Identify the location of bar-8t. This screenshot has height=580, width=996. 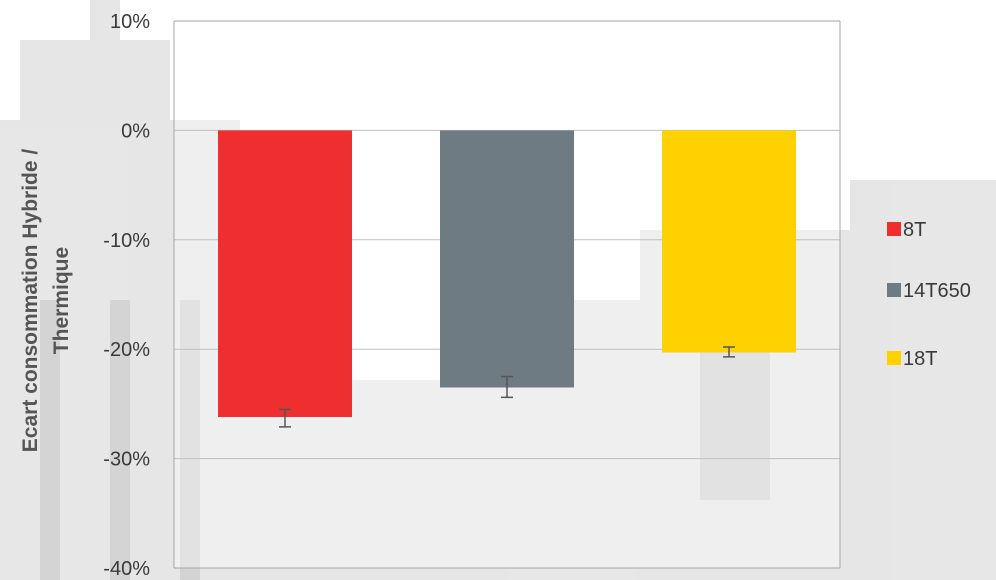
(285, 274).